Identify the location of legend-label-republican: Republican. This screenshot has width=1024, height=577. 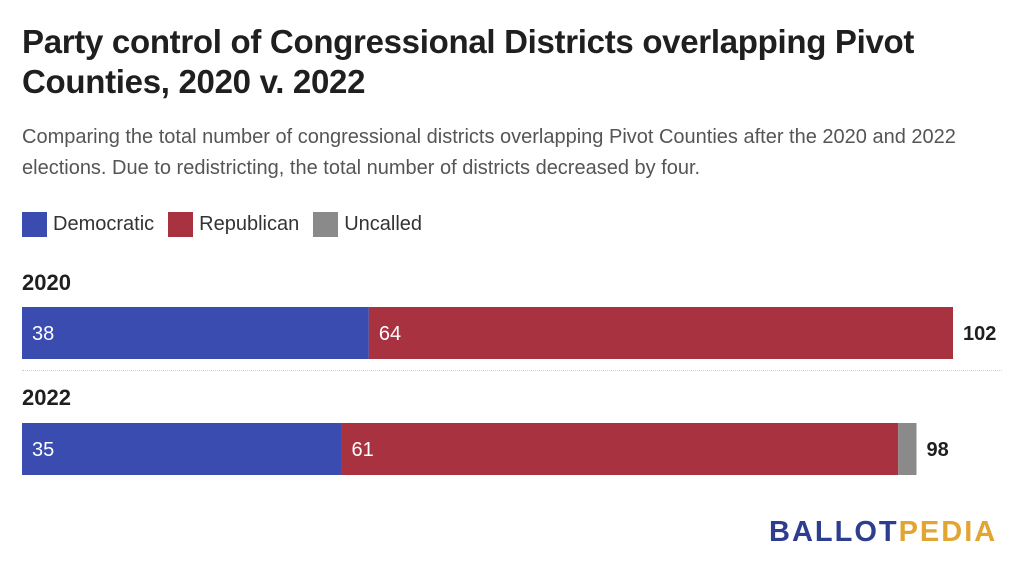
(249, 224).